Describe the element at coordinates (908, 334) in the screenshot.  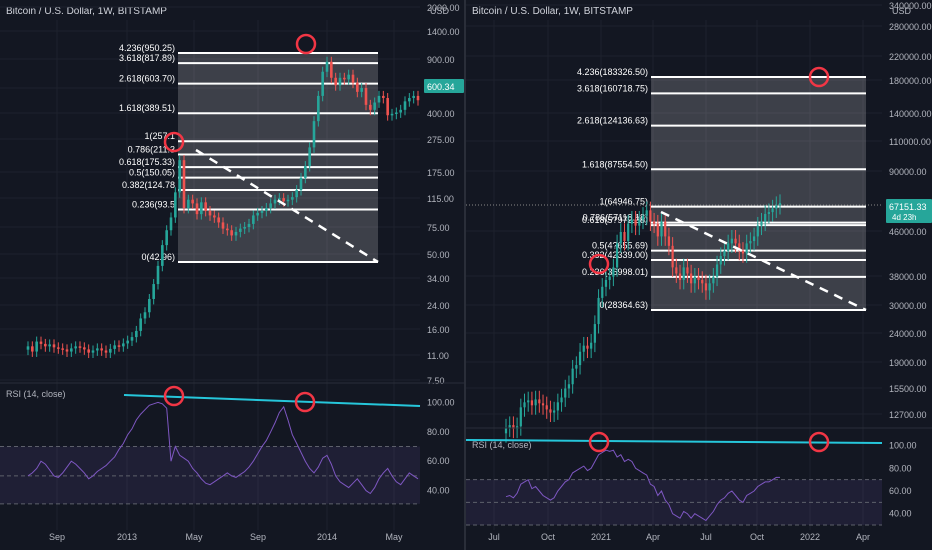
I see `price-tick-label: 24000.00` at that location.